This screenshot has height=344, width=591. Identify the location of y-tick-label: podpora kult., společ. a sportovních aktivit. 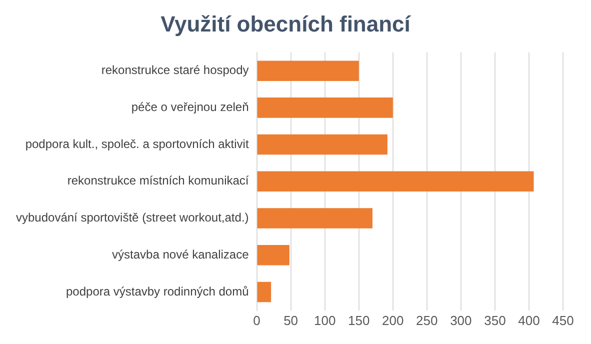
(137, 143).